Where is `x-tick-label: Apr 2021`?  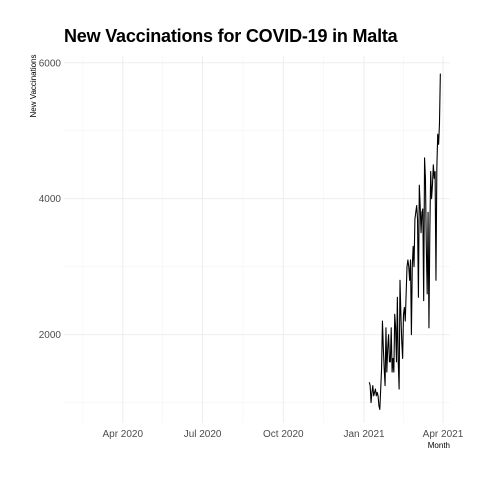 x-tick-label: Apr 2021 is located at coordinates (443, 434).